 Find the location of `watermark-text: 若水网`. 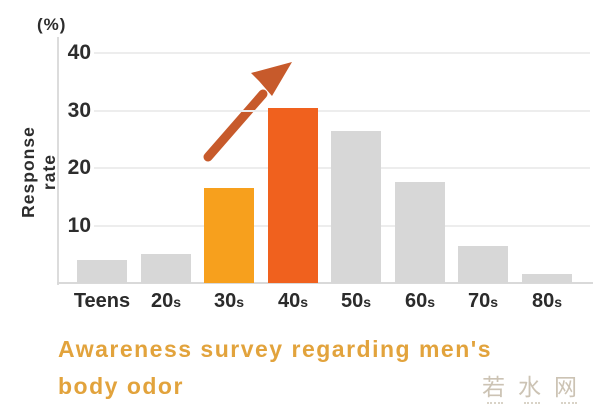

watermark-text: 若水网 is located at coordinates (536, 387).